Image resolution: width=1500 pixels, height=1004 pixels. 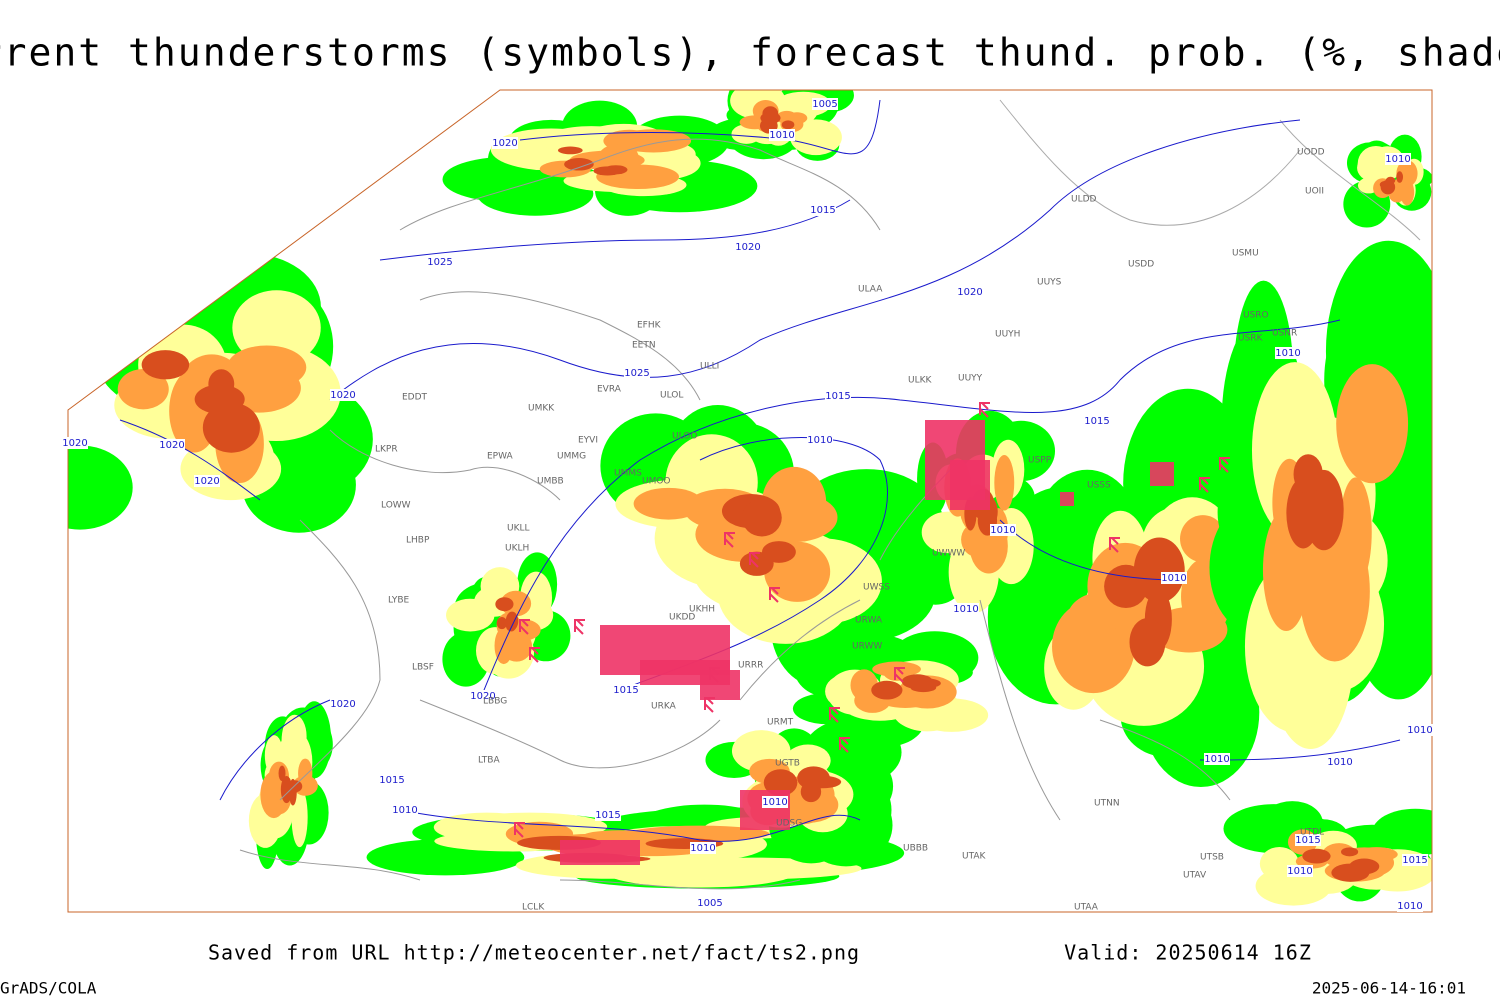 What do you see at coordinates (750, 666) in the screenshot?
I see `station-label: URRR` at bounding box center [750, 666].